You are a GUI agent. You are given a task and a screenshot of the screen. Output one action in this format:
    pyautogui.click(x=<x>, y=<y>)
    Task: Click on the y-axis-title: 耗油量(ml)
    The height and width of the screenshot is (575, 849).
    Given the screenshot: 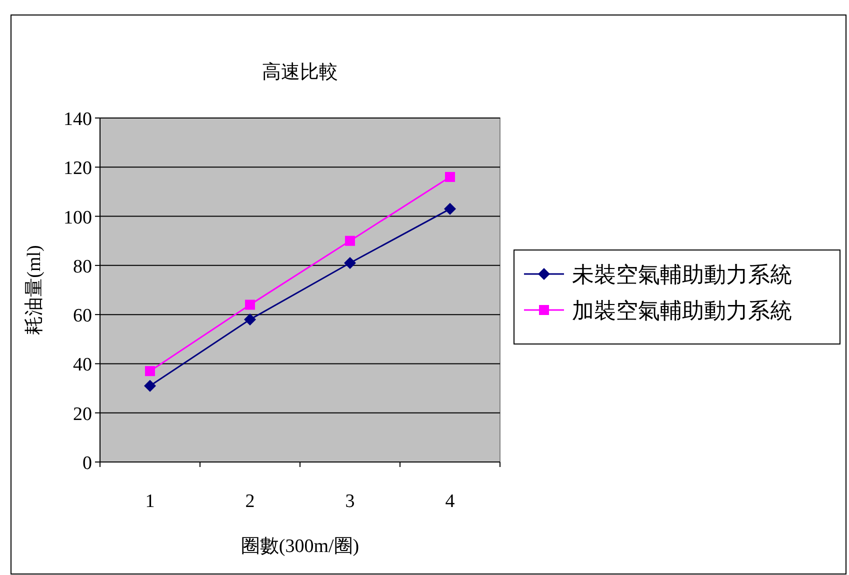 What is the action you would take?
    pyautogui.click(x=34, y=290)
    